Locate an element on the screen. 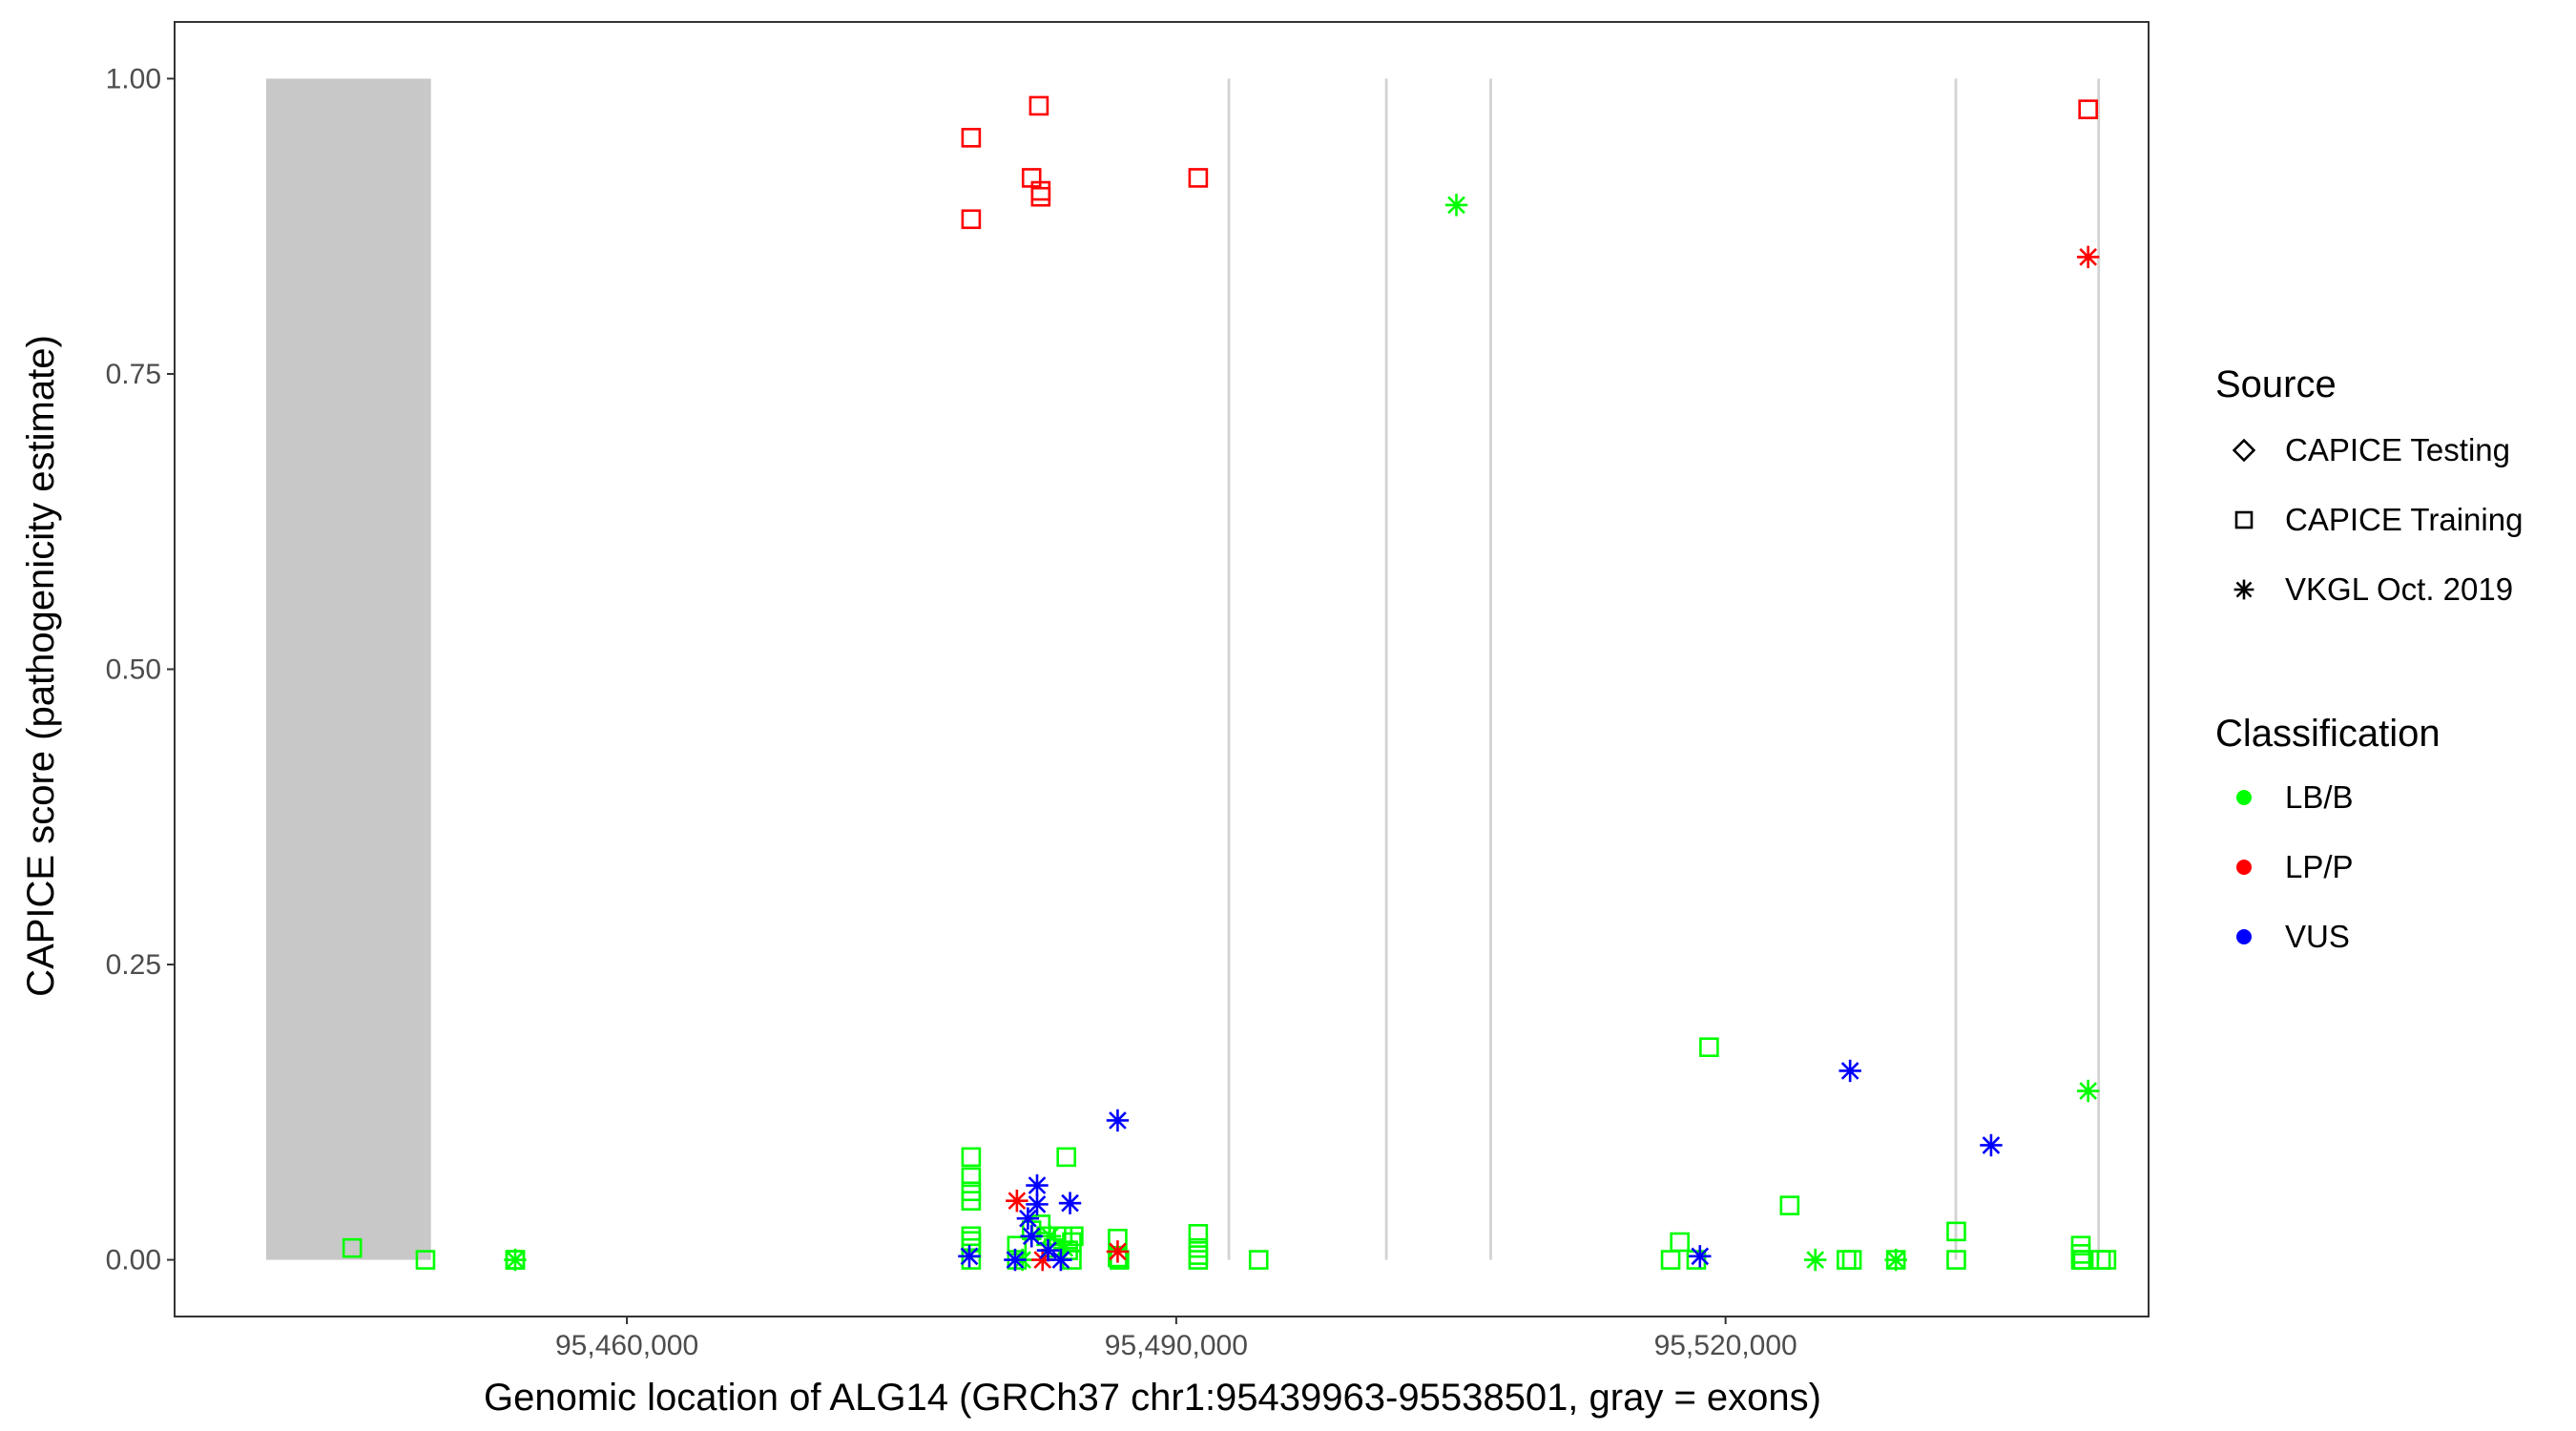 This screenshot has height=1431, width=2576. x-tick-label: 95,490,000 is located at coordinates (1176, 1345).